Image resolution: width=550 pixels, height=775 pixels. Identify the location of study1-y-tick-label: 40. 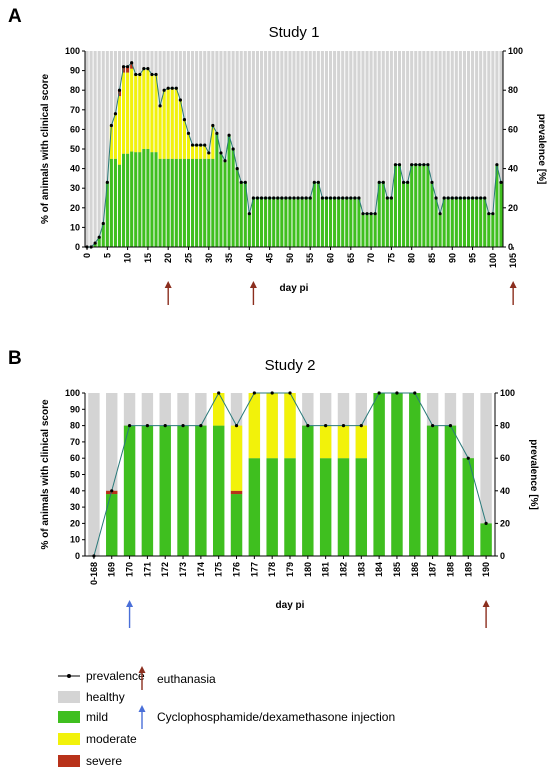
(75, 169).